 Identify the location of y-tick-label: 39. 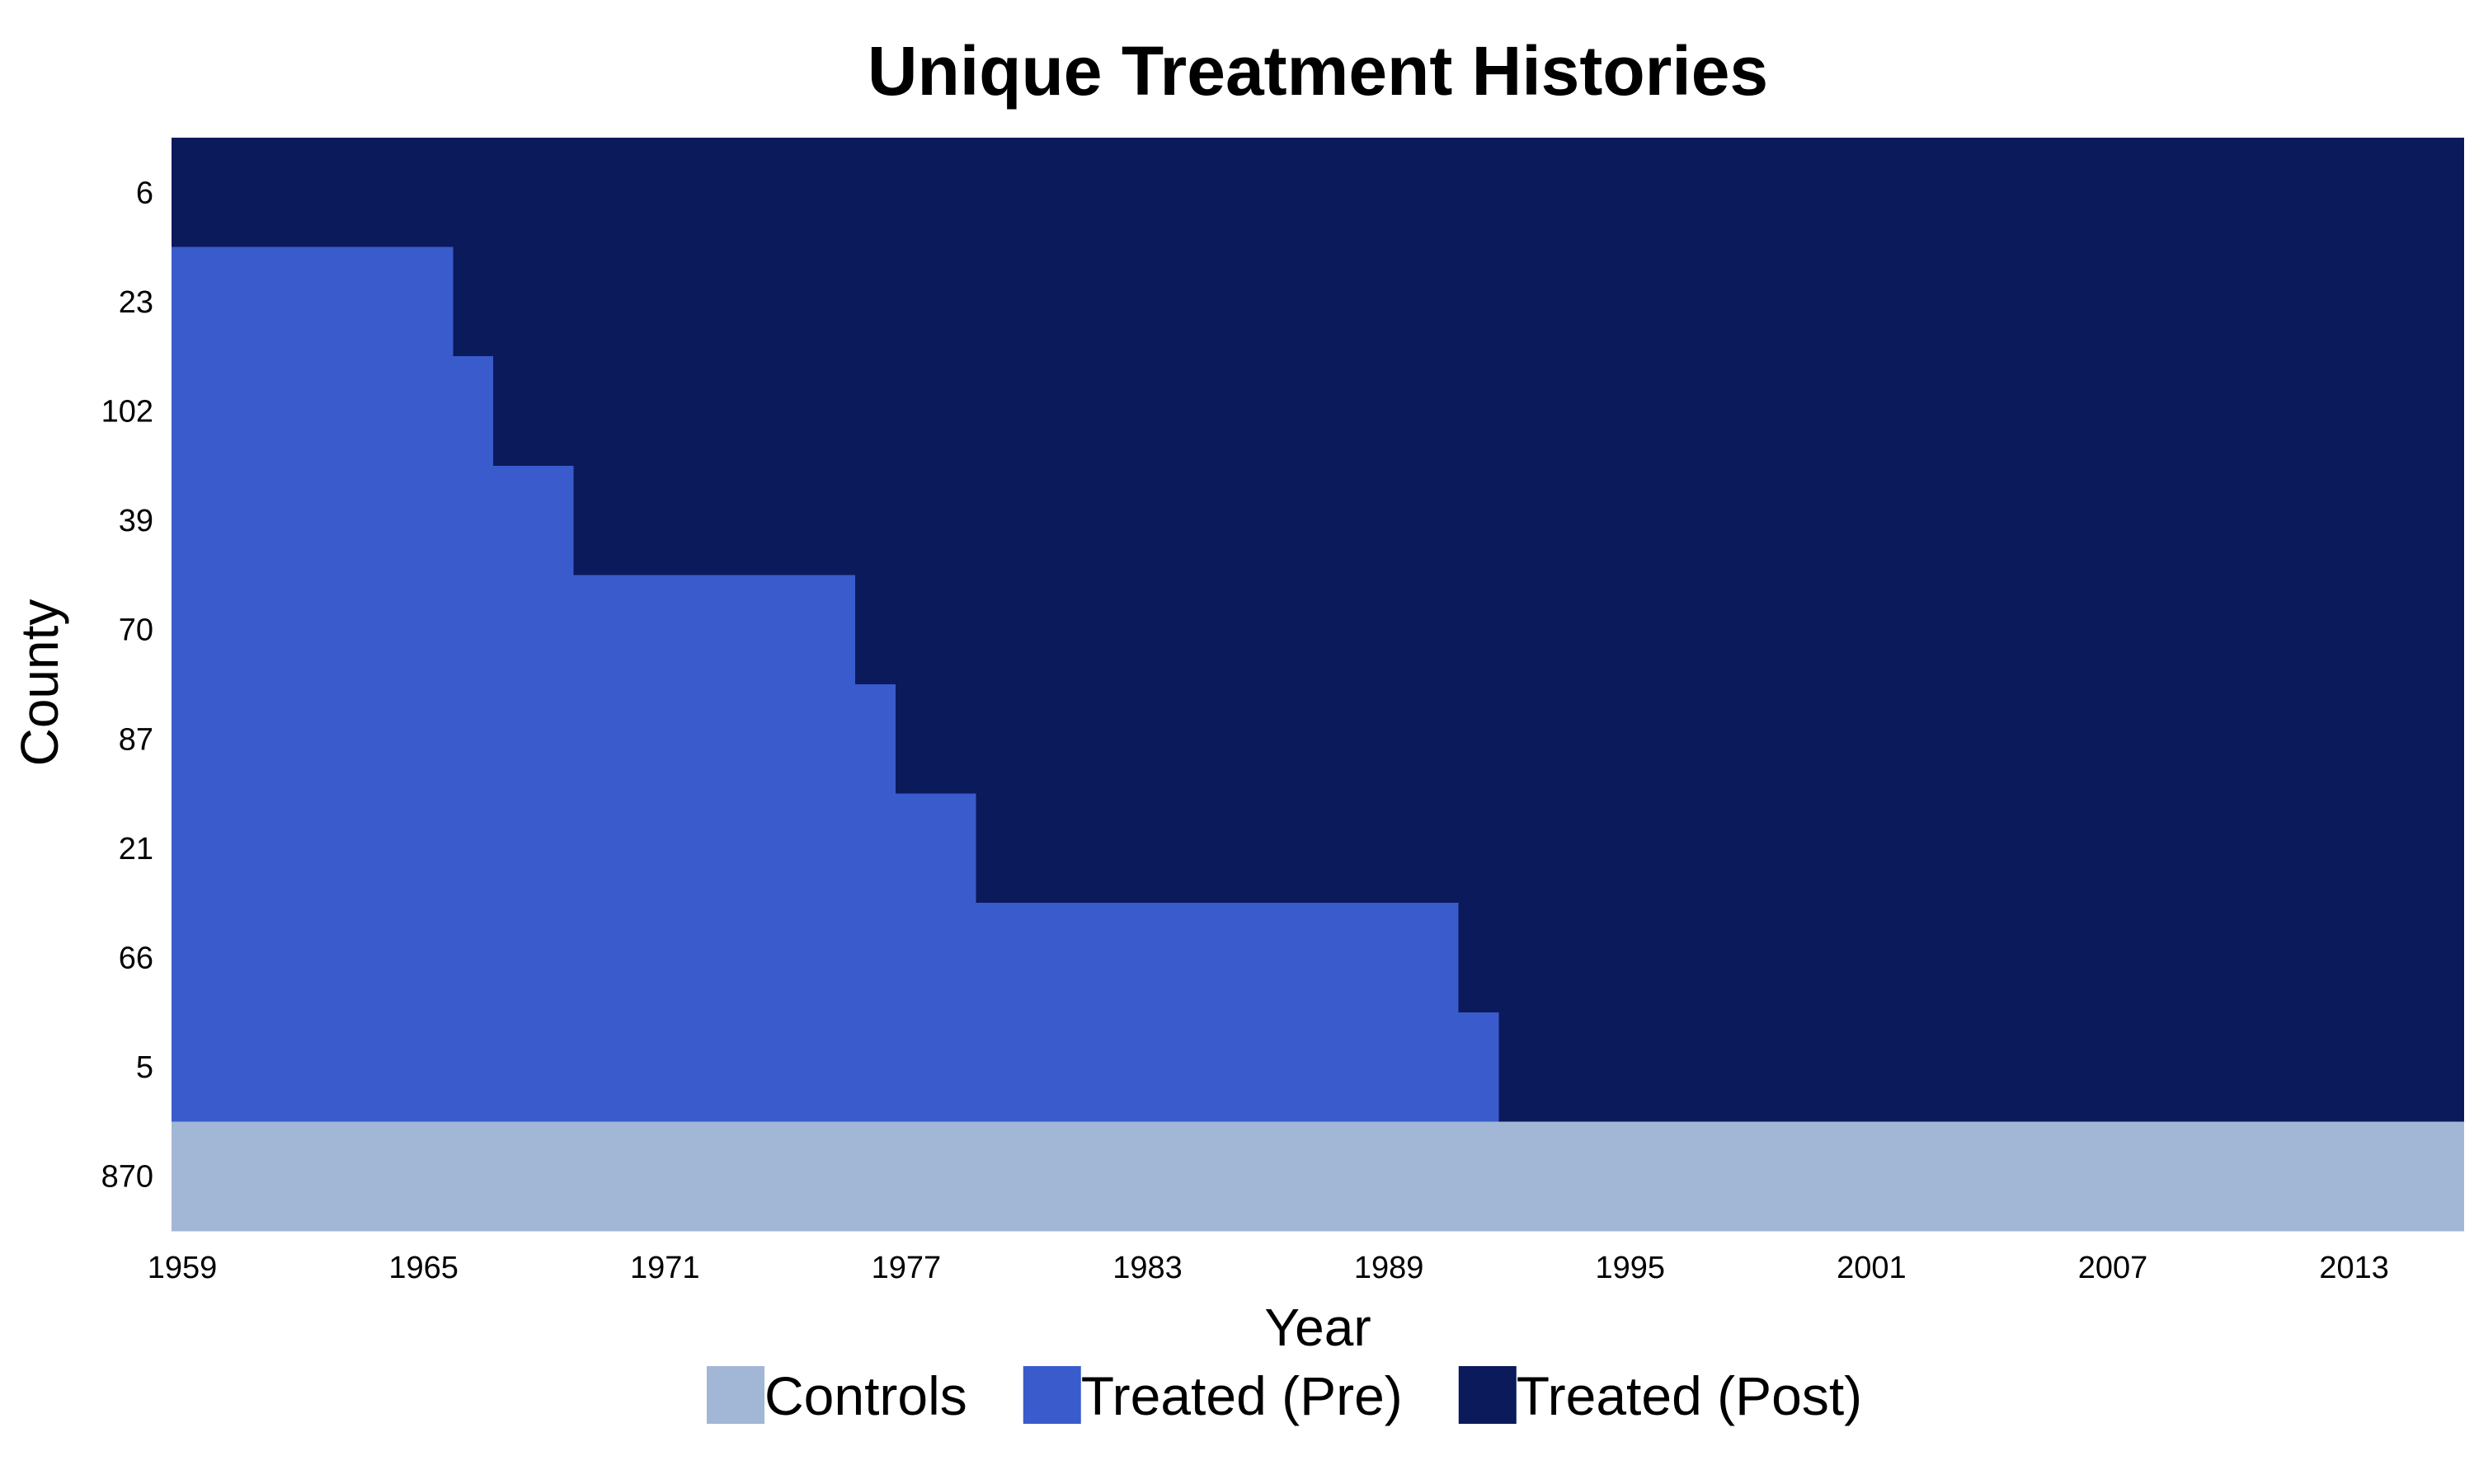
(136, 521).